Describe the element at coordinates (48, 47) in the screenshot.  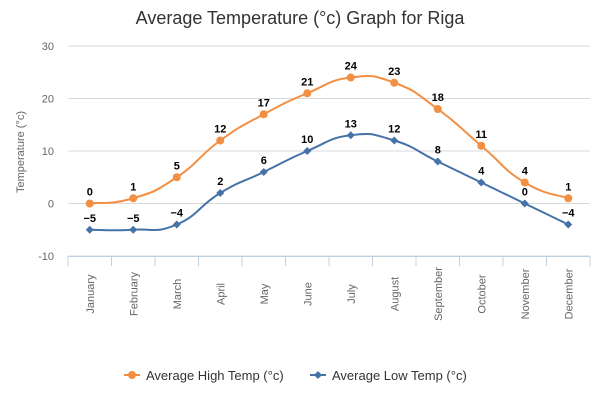
I see `y-tick-label: 30` at that location.